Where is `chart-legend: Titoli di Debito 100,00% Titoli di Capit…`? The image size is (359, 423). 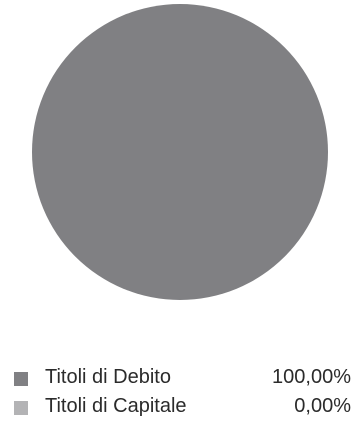
chart-legend: Titoli di Debito 100,00% Titoli di Capit… is located at coordinates (179, 391).